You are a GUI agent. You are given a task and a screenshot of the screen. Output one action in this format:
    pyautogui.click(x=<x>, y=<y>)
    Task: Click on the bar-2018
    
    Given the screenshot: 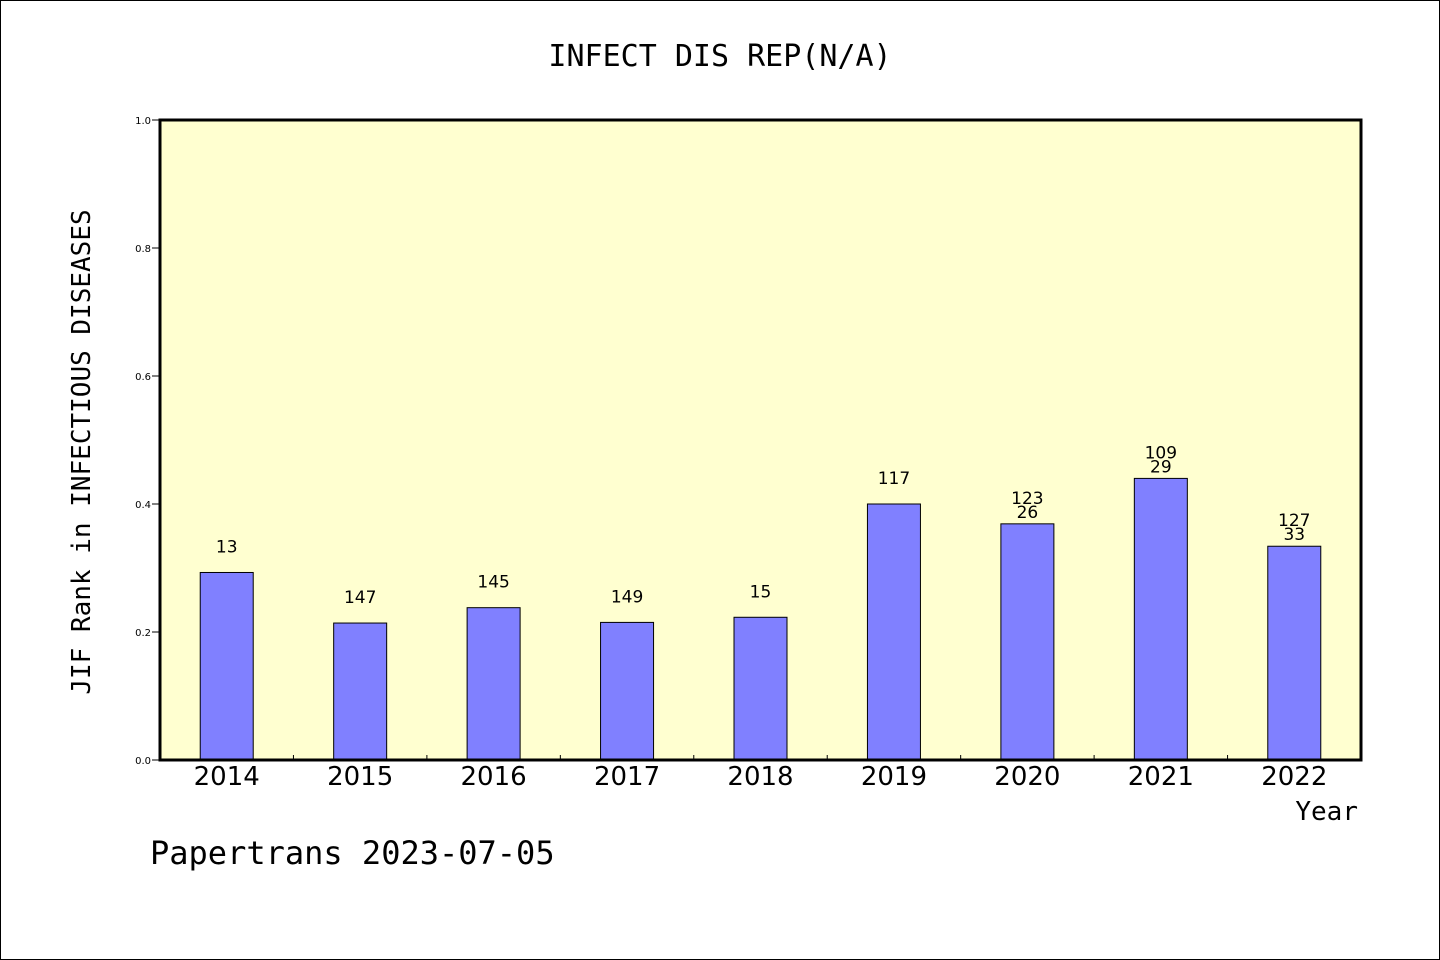 What is the action you would take?
    pyautogui.click(x=760, y=688)
    